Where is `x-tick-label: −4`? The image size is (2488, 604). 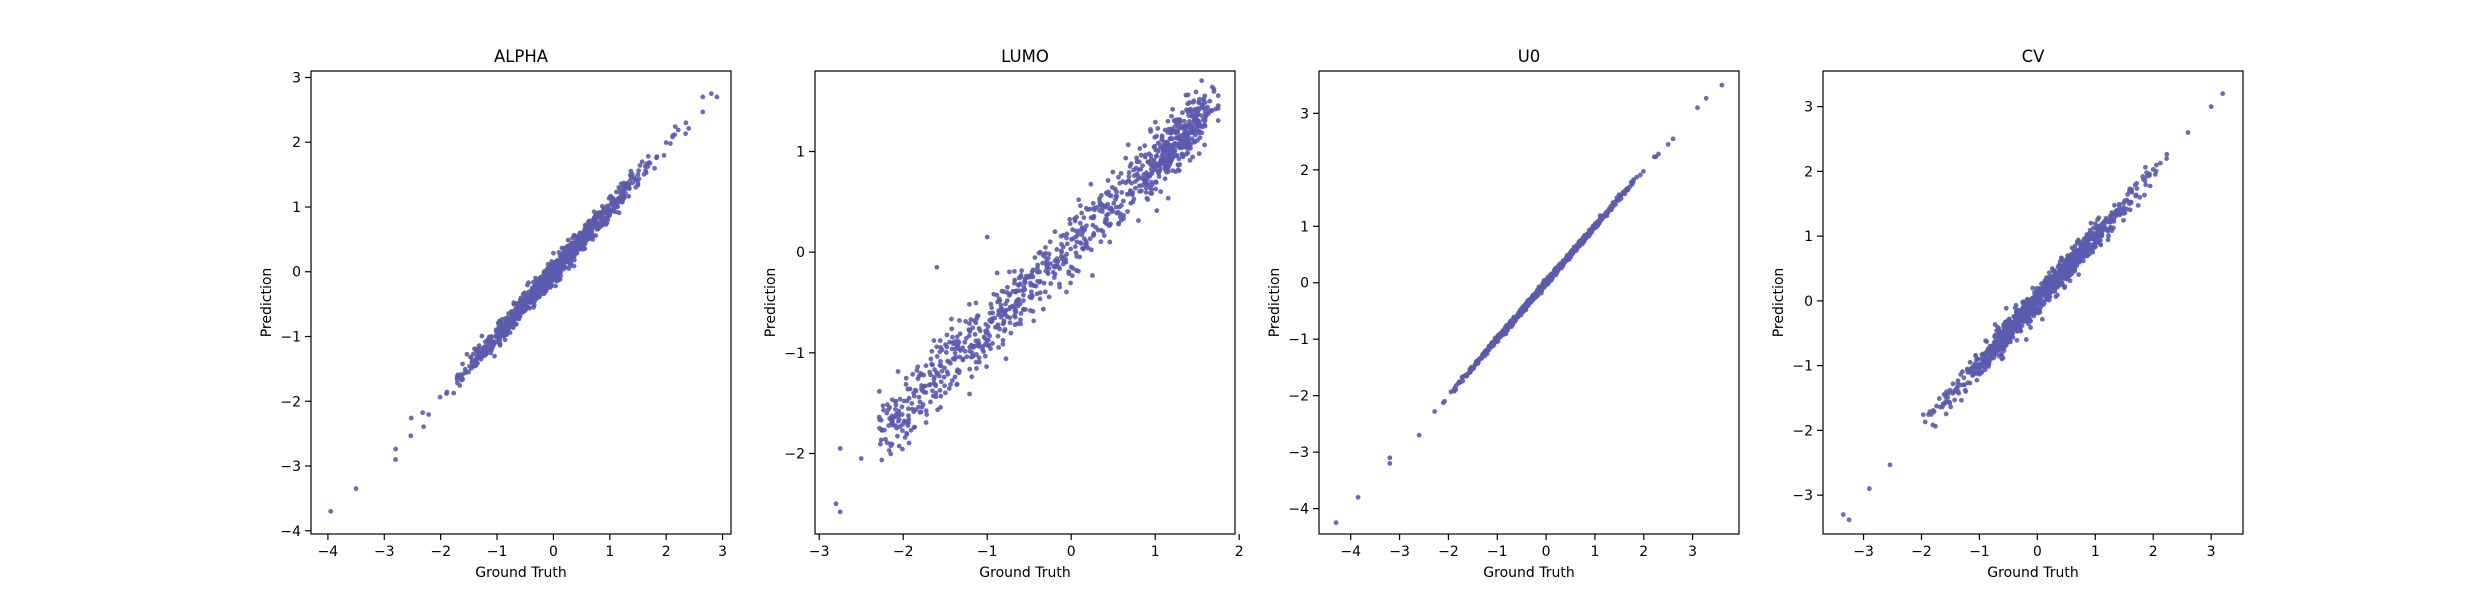
x-tick-label: −4 is located at coordinates (328, 552).